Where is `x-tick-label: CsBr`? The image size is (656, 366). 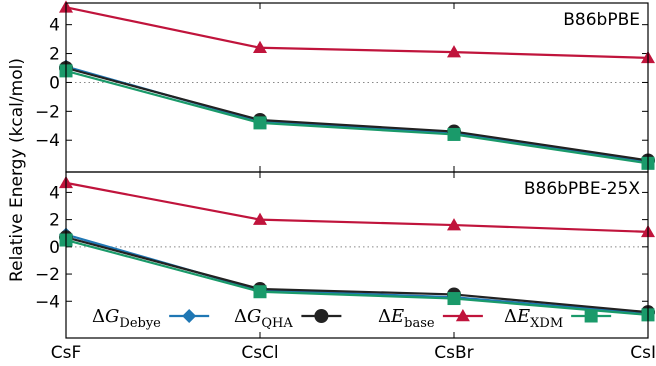 x-tick-label: CsBr is located at coordinates (453, 352).